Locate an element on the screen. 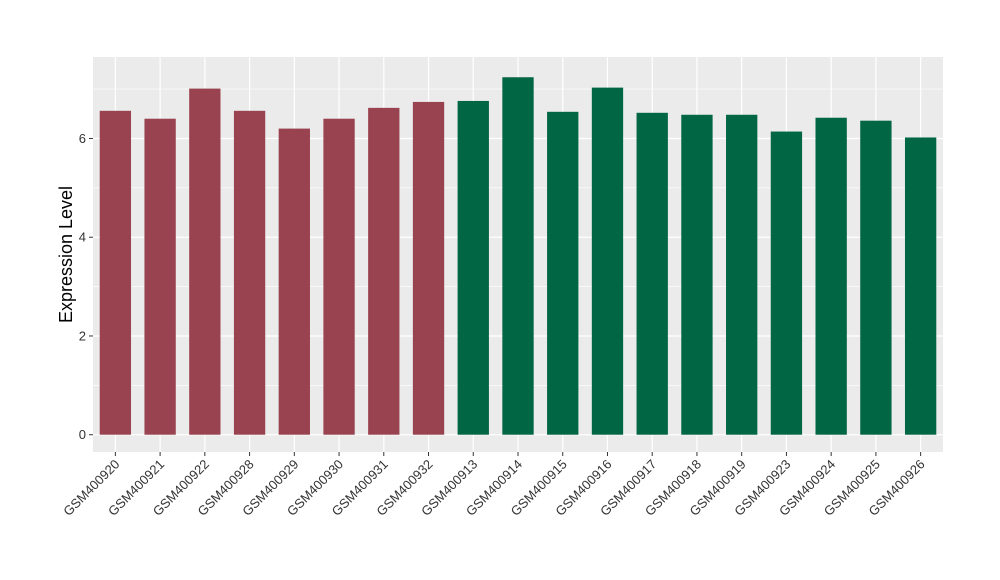 This screenshot has height=580, width=1000. y-tick-label: 0 is located at coordinates (82, 434).